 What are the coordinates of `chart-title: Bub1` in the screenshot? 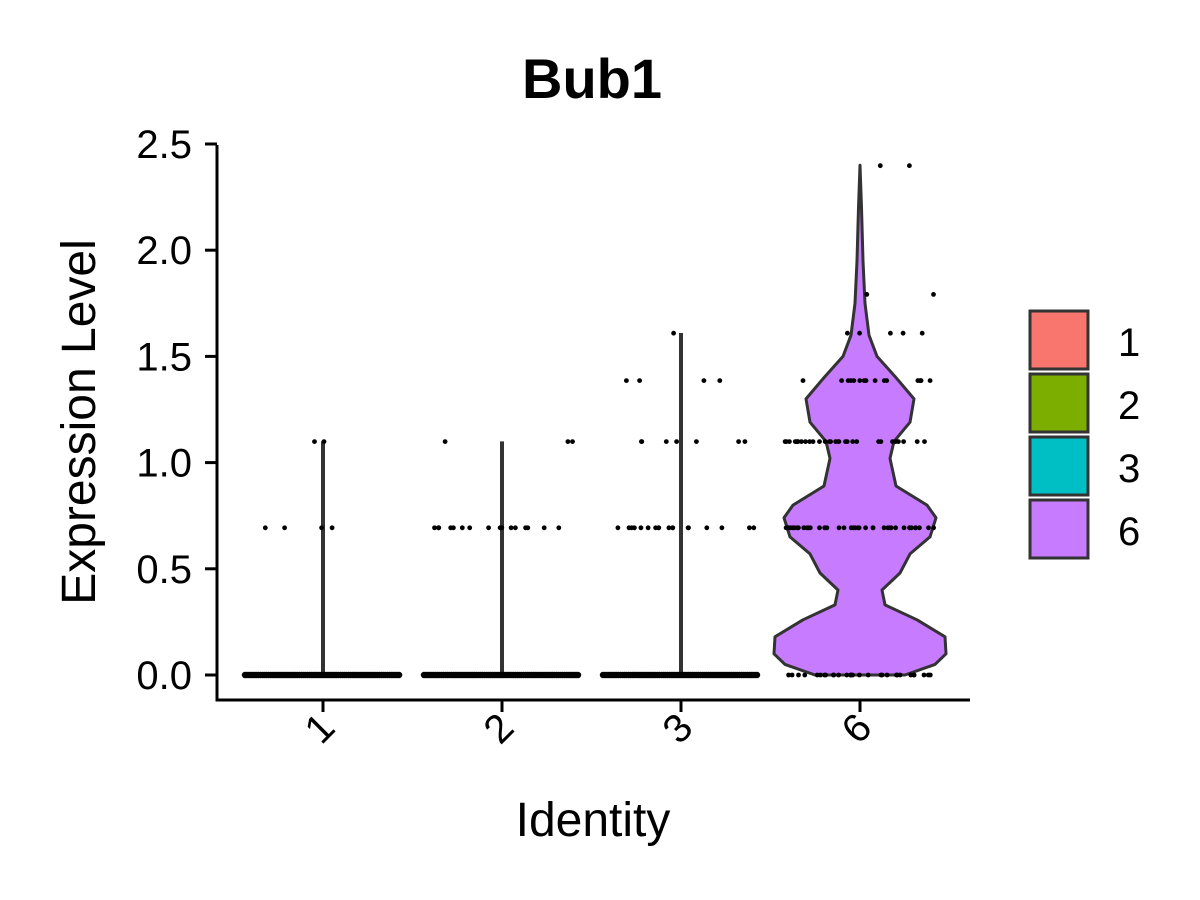 It's located at (592, 78).